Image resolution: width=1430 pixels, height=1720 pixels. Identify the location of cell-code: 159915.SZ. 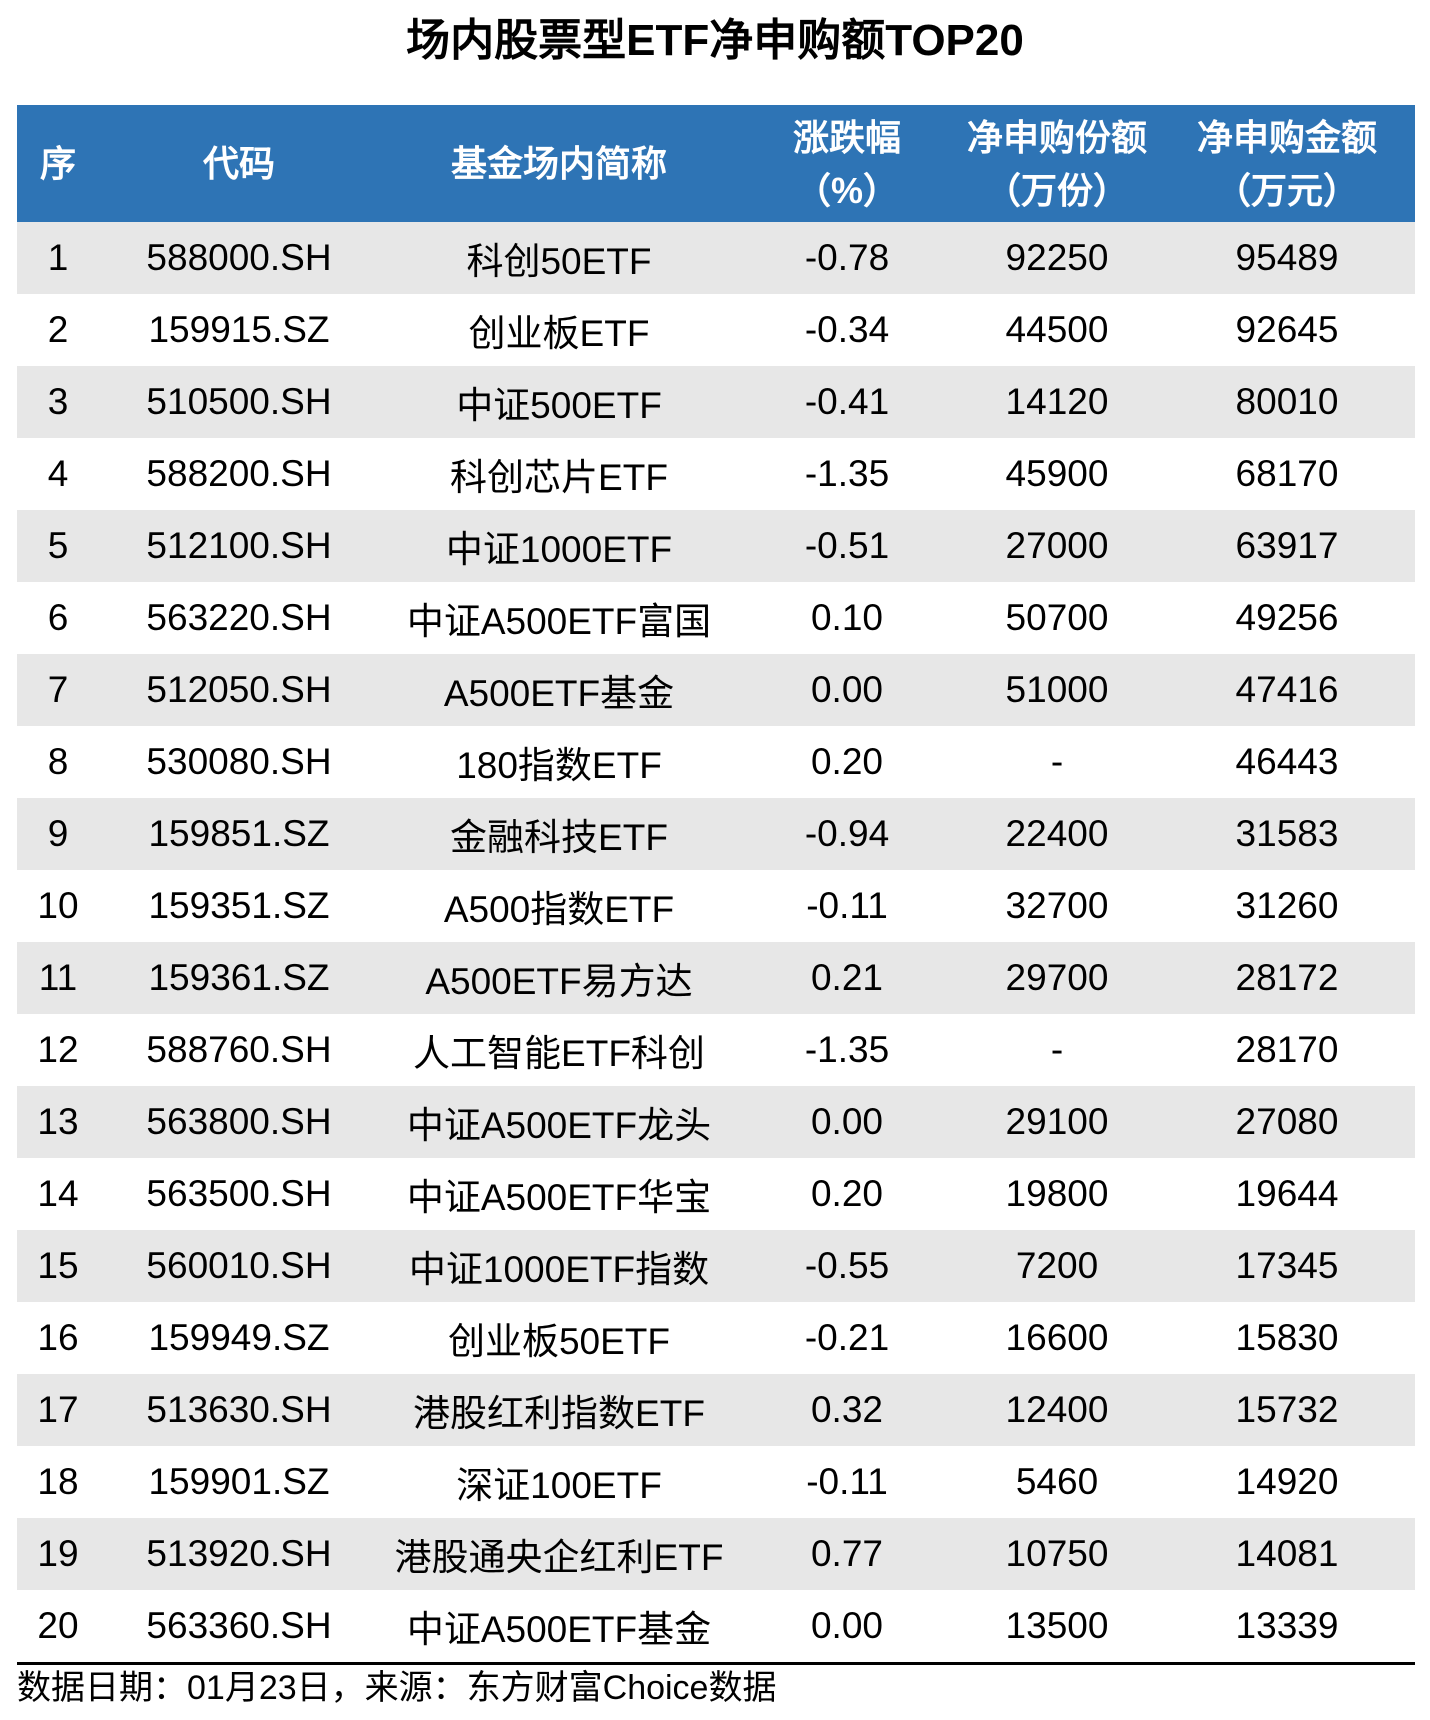
(239, 329).